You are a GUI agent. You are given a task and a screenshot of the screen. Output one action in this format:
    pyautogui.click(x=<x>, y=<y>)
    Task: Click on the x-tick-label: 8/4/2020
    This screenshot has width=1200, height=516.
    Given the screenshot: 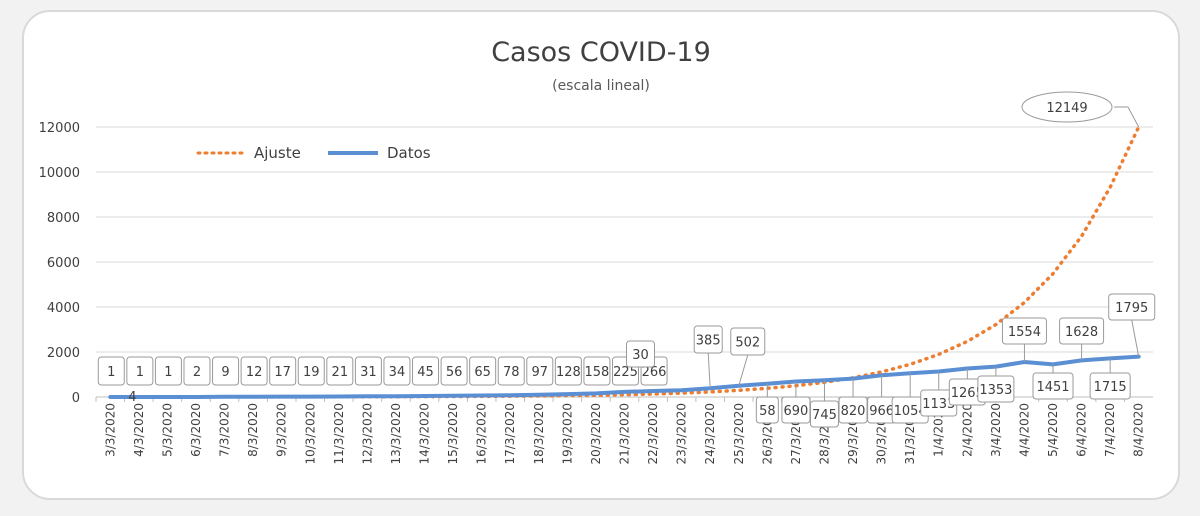 What is the action you would take?
    pyautogui.click(x=1139, y=430)
    